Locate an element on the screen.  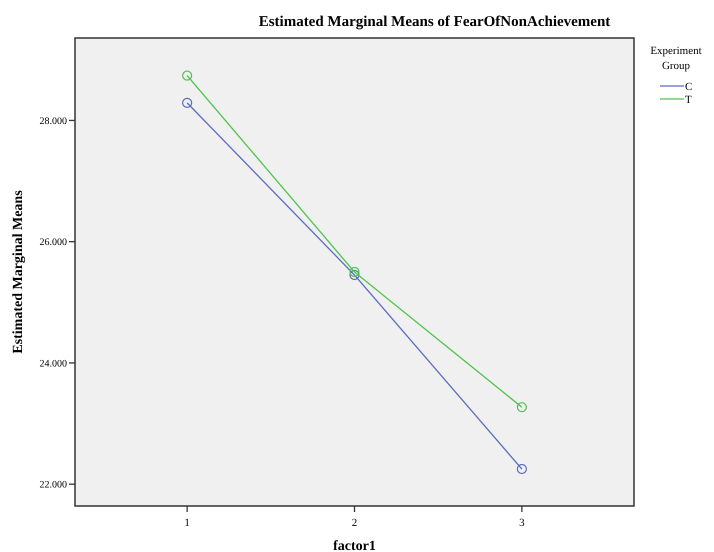
x-tick-label: 2 is located at coordinates (355, 523).